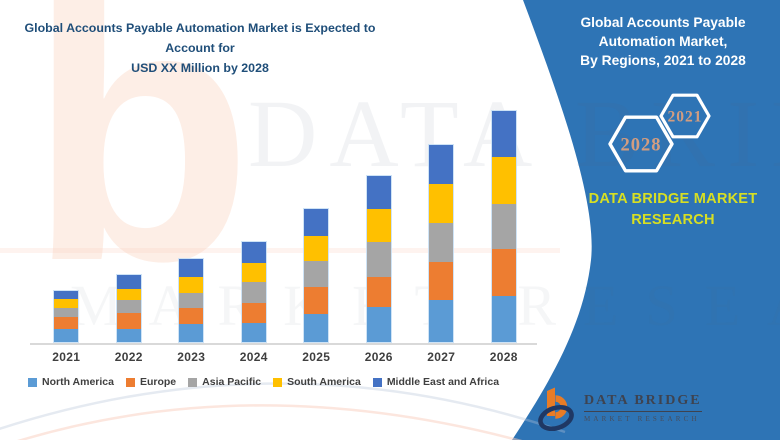  I want to click on stacked-bar-2021, so click(66, 316).